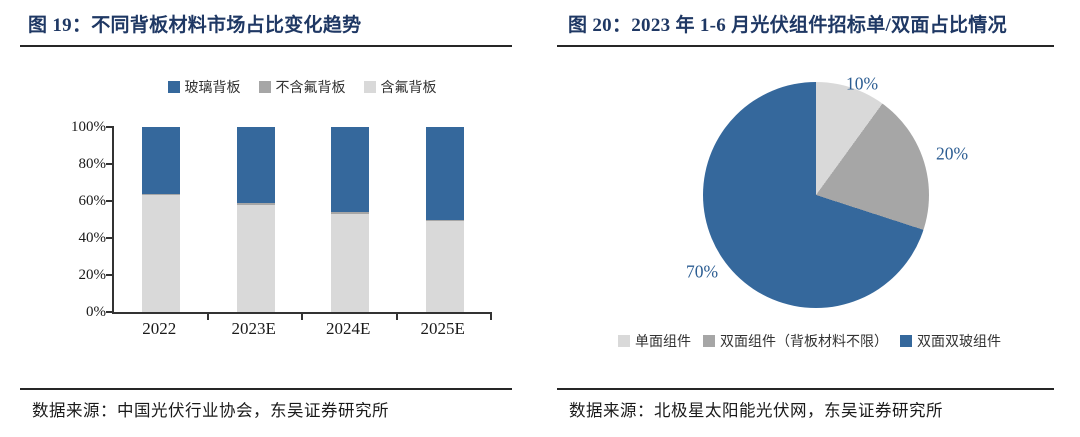  I want to click on stacked-bar-2024E, so click(350, 219).